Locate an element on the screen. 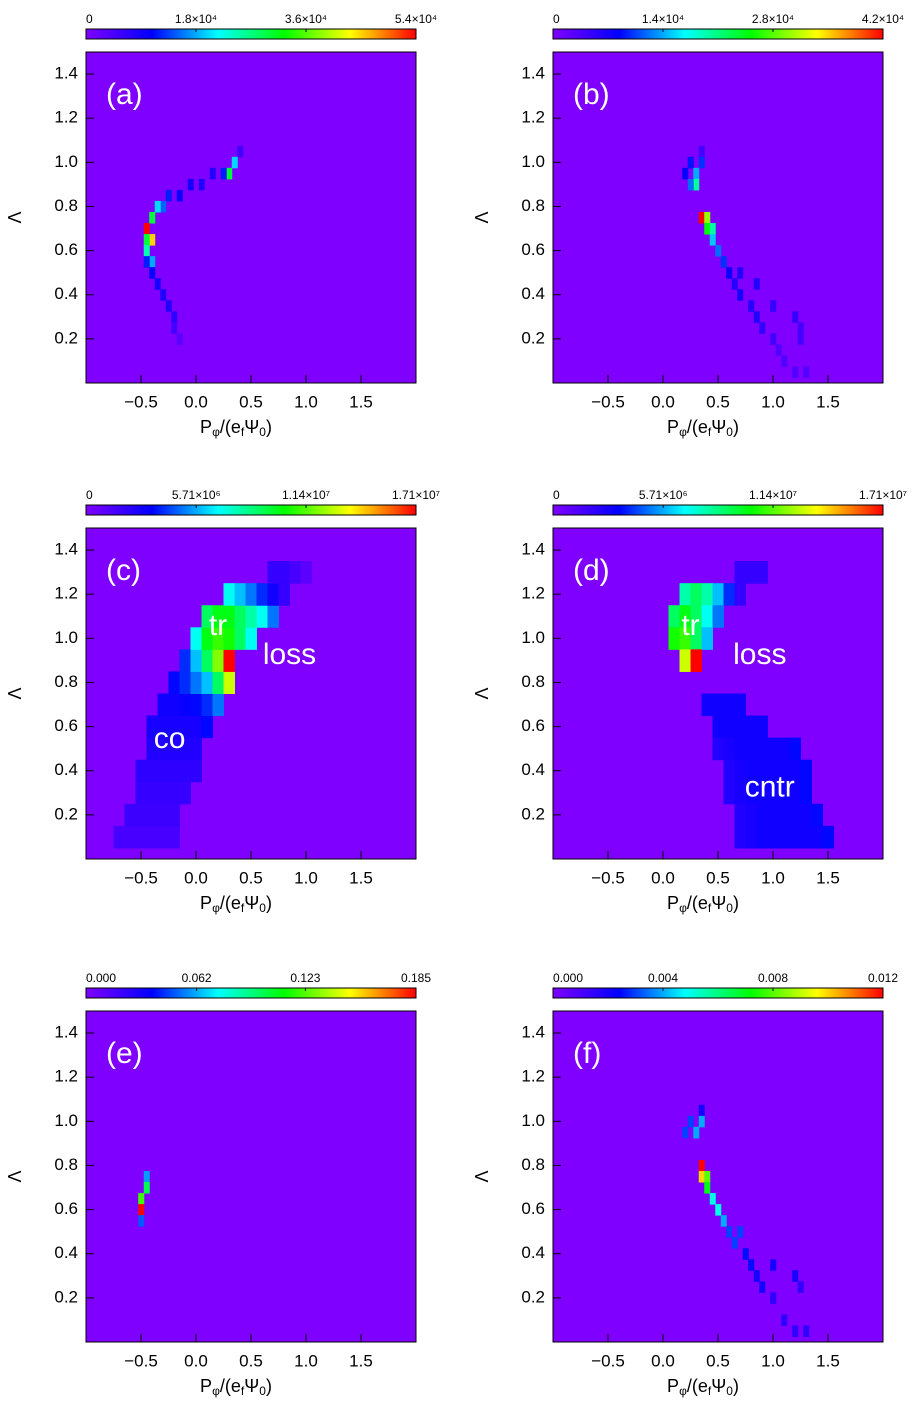 This screenshot has height=1415, width=919. x-tick-label: 0.5 is located at coordinates (718, 401).